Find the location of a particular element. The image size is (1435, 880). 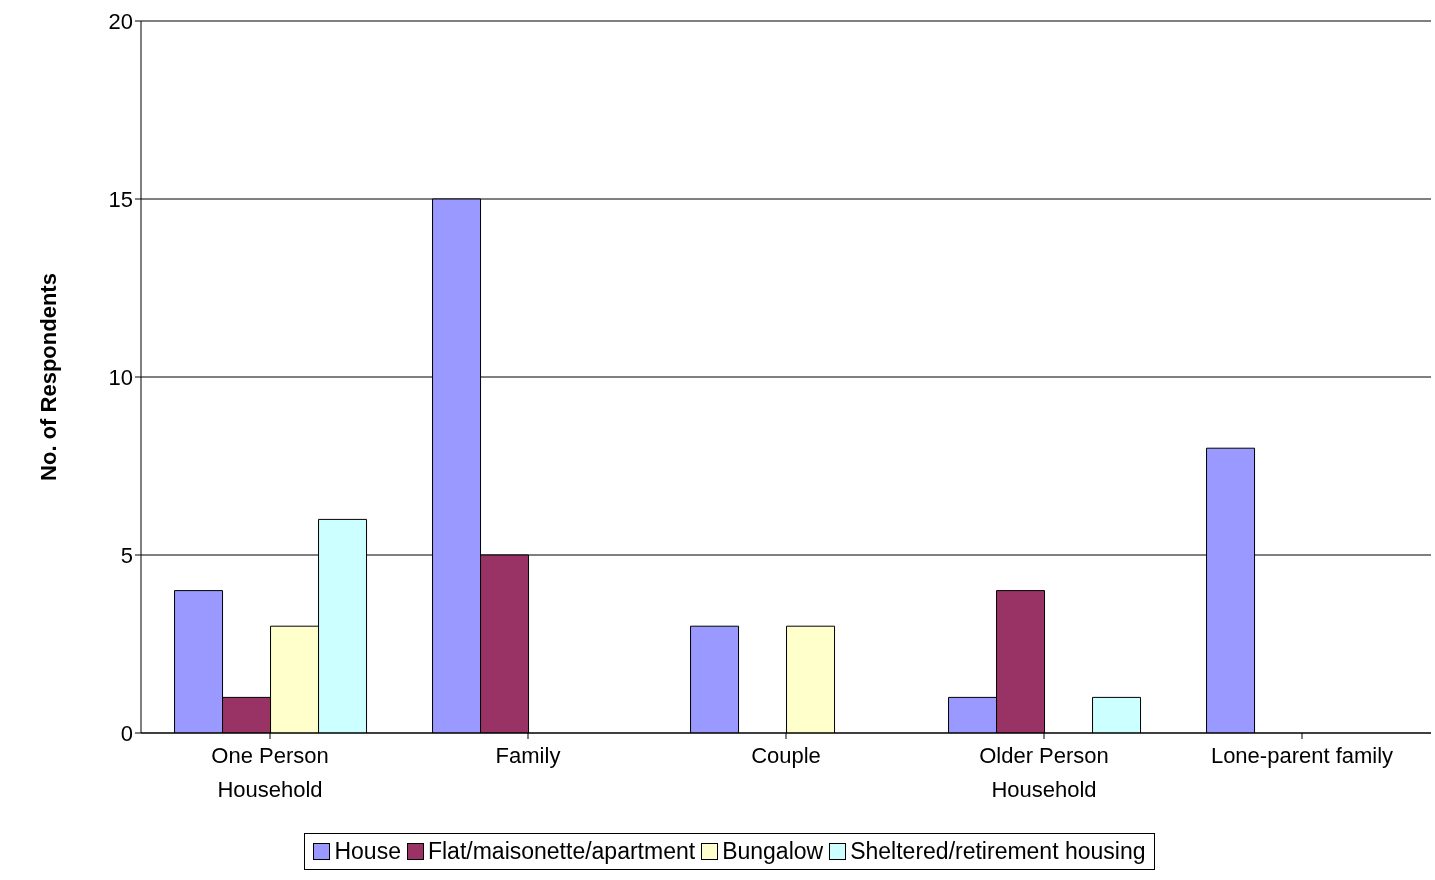

x-tick-label: Lone-parent family is located at coordinates (1302, 755).